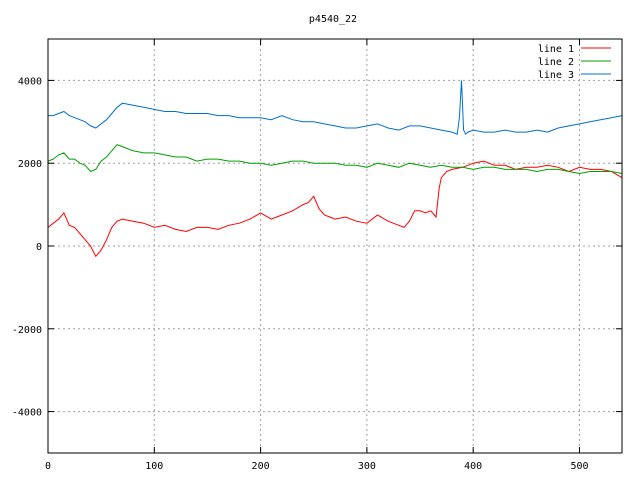  Describe the element at coordinates (556, 75) in the screenshot. I see `legend-label: line 3` at that location.